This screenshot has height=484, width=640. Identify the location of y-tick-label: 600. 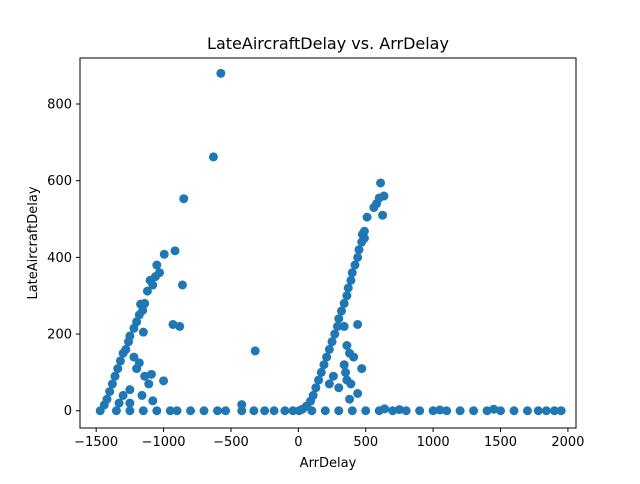
(59, 181).